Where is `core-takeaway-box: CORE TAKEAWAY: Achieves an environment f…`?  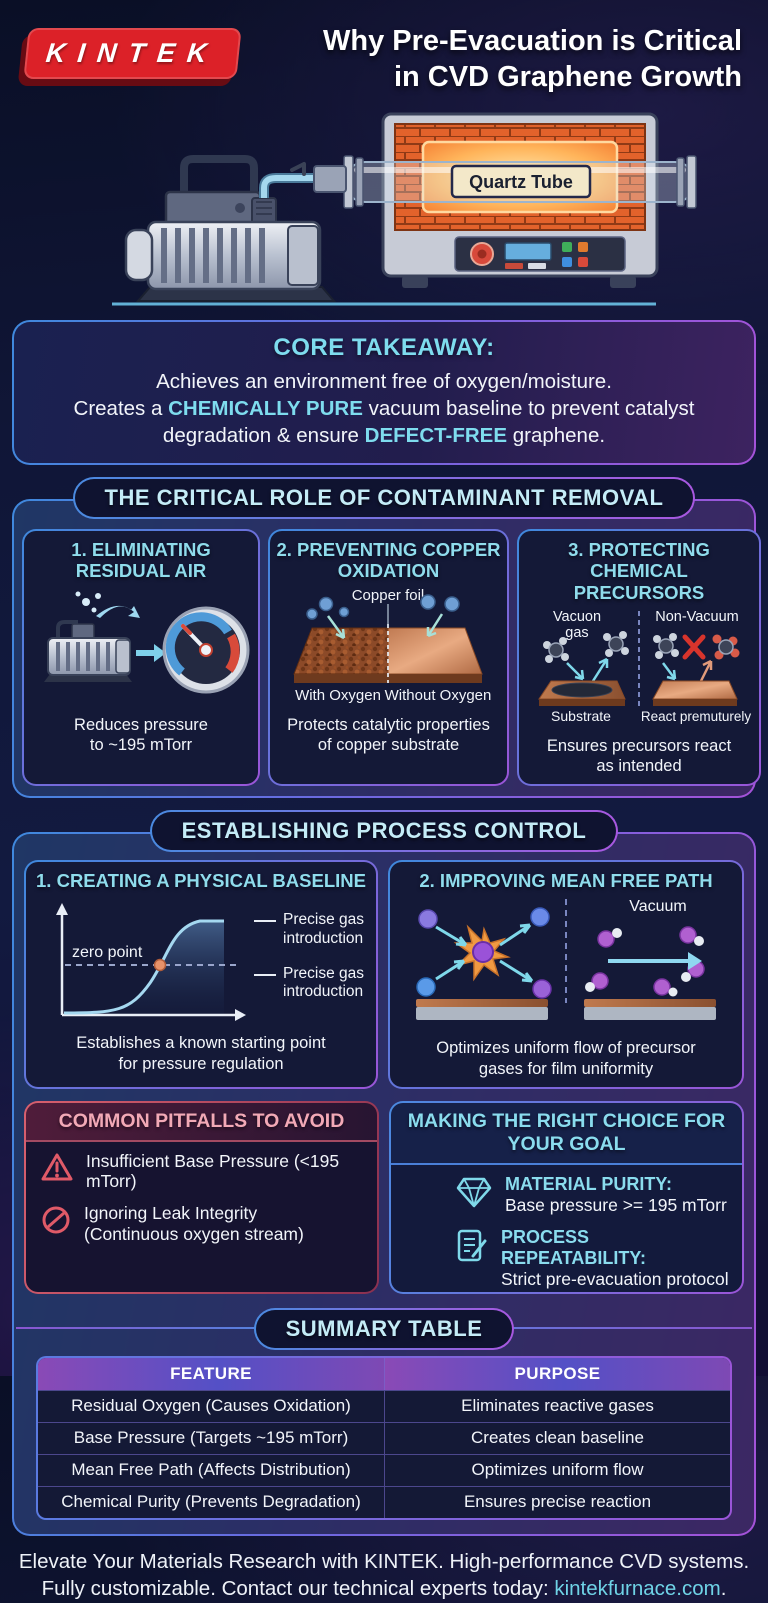
core-takeaway-box: CORE TAKEAWAY: Achieves an environment f… is located at coordinates (384, 393).